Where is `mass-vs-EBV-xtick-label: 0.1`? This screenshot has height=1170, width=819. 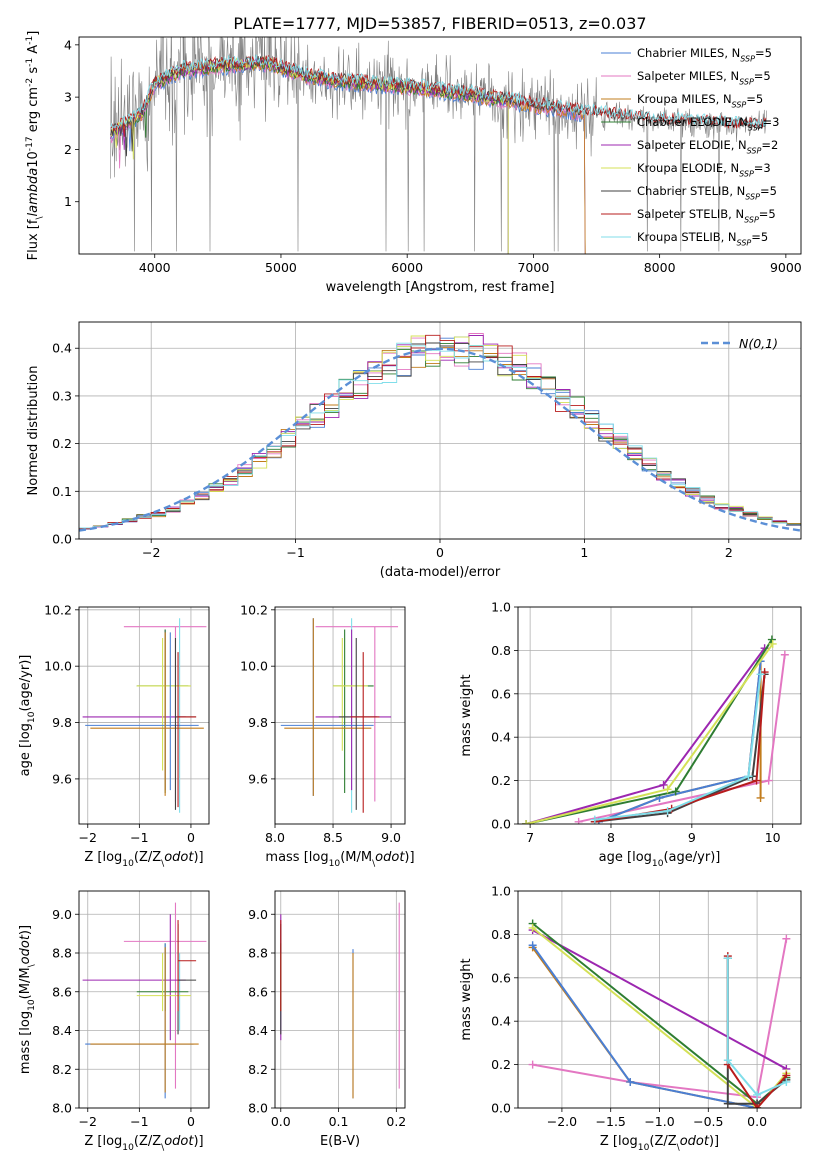
mass-vs-EBV-xtick-label: 0.1 is located at coordinates (339, 1121).